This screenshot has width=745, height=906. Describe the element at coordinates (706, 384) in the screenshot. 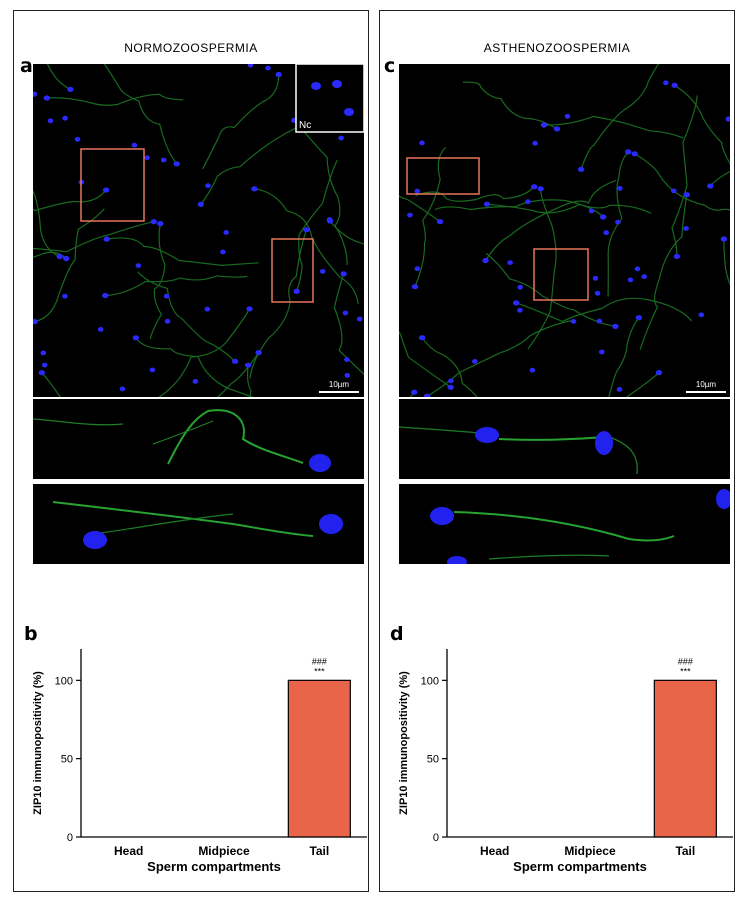

I see `scale-bar-label: 10µm` at that location.